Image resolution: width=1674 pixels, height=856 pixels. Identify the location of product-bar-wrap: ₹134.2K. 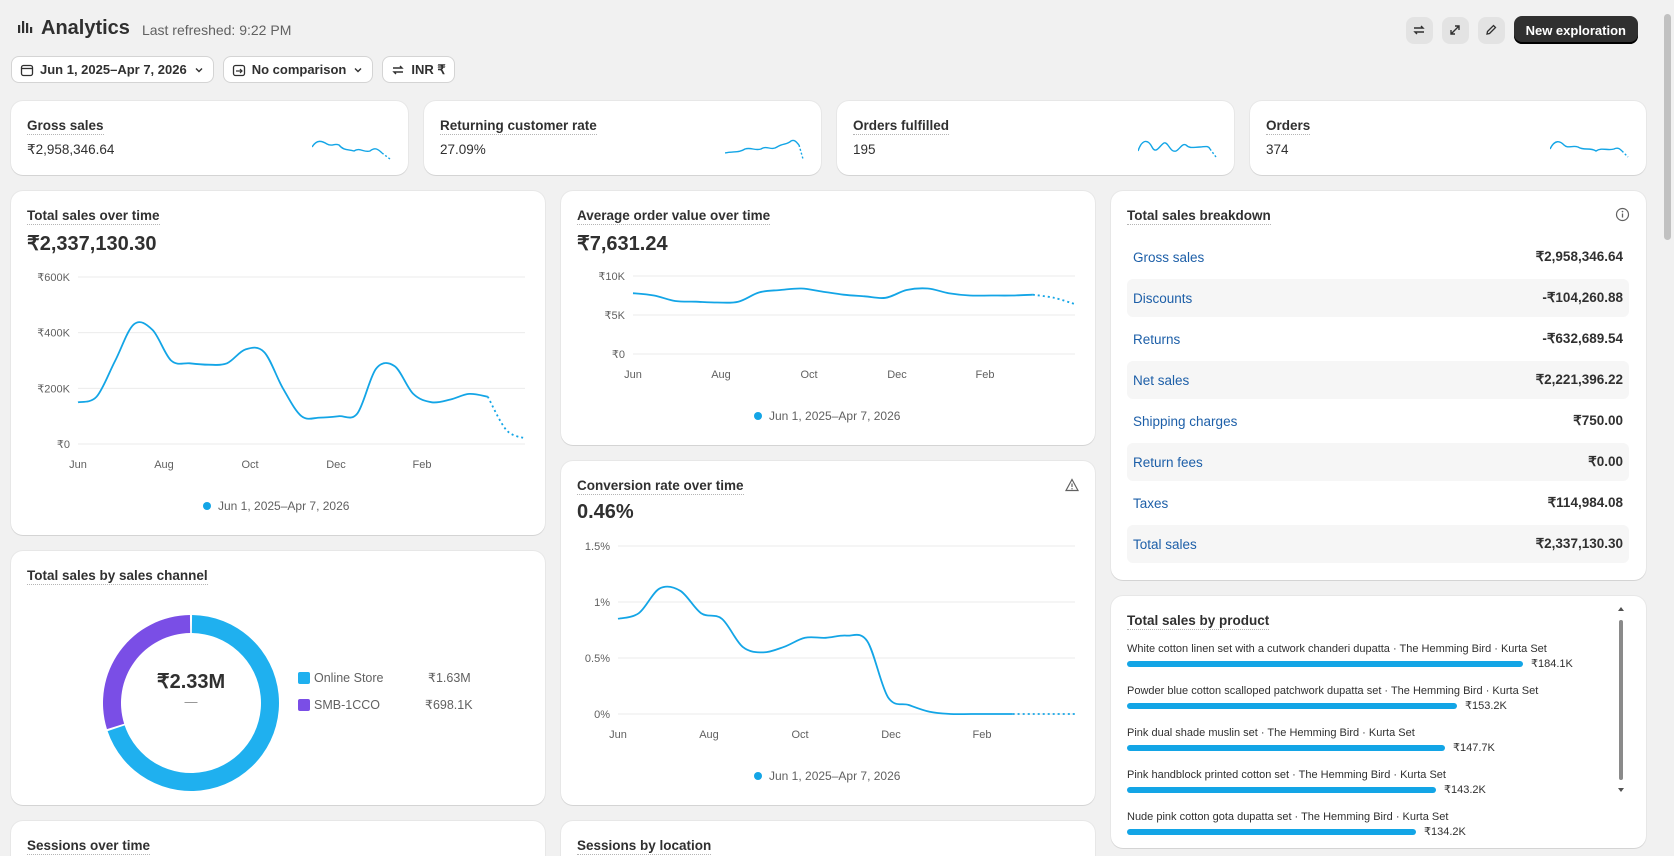
(1357, 831).